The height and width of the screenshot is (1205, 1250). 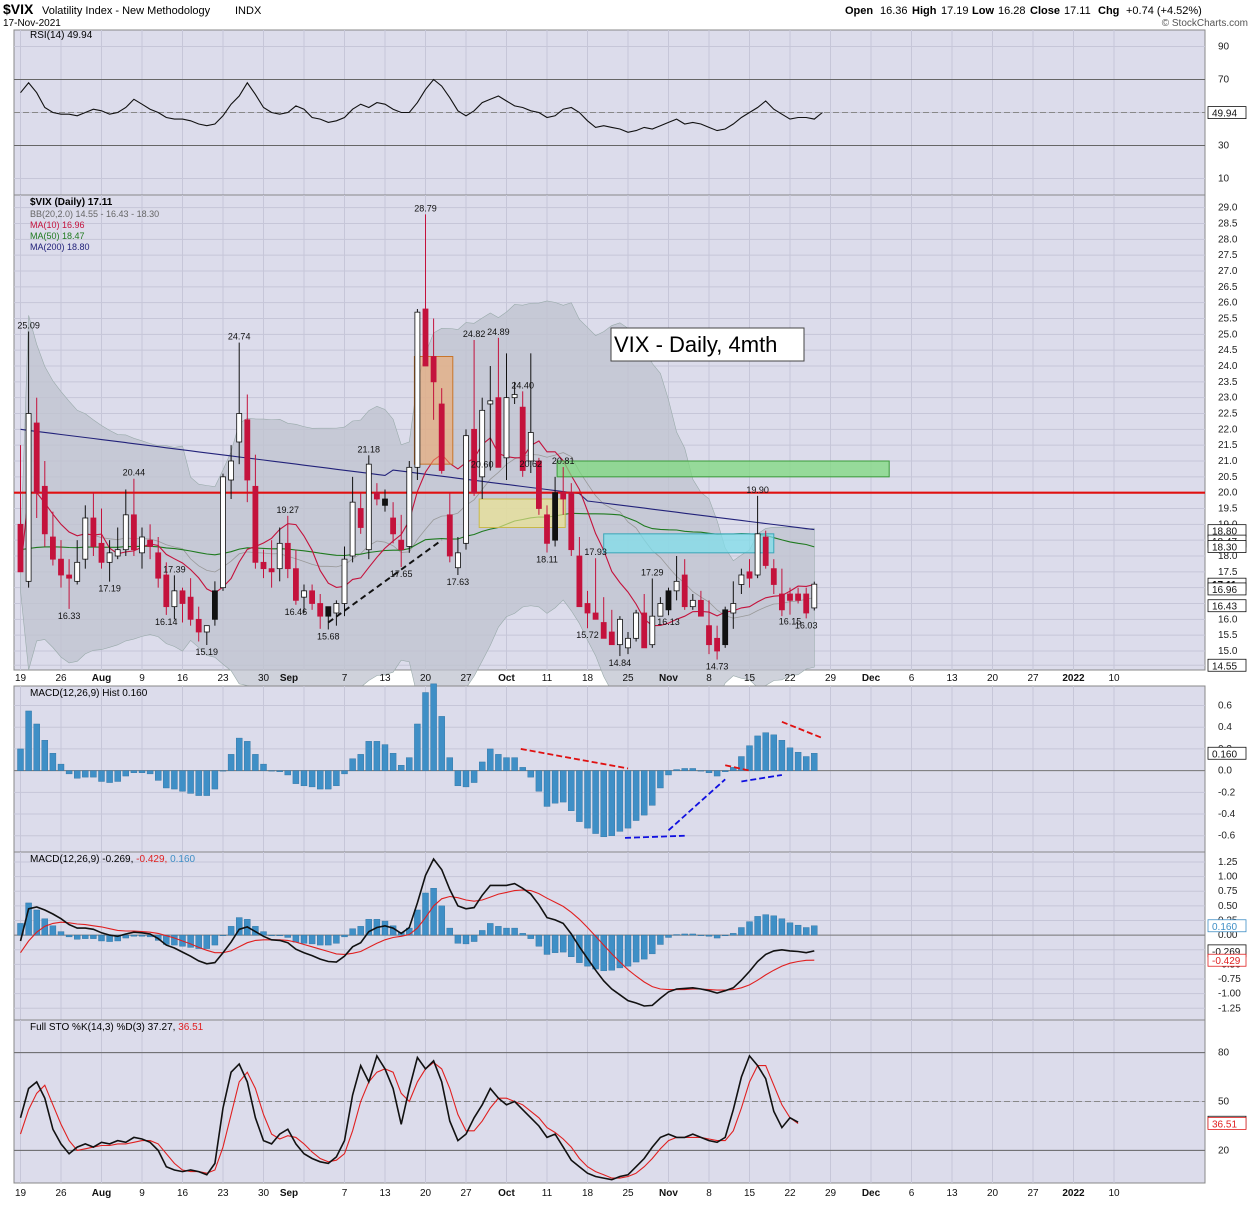 What do you see at coordinates (142, 1193) in the screenshot?
I see `x-tick-label-bottom: 9` at bounding box center [142, 1193].